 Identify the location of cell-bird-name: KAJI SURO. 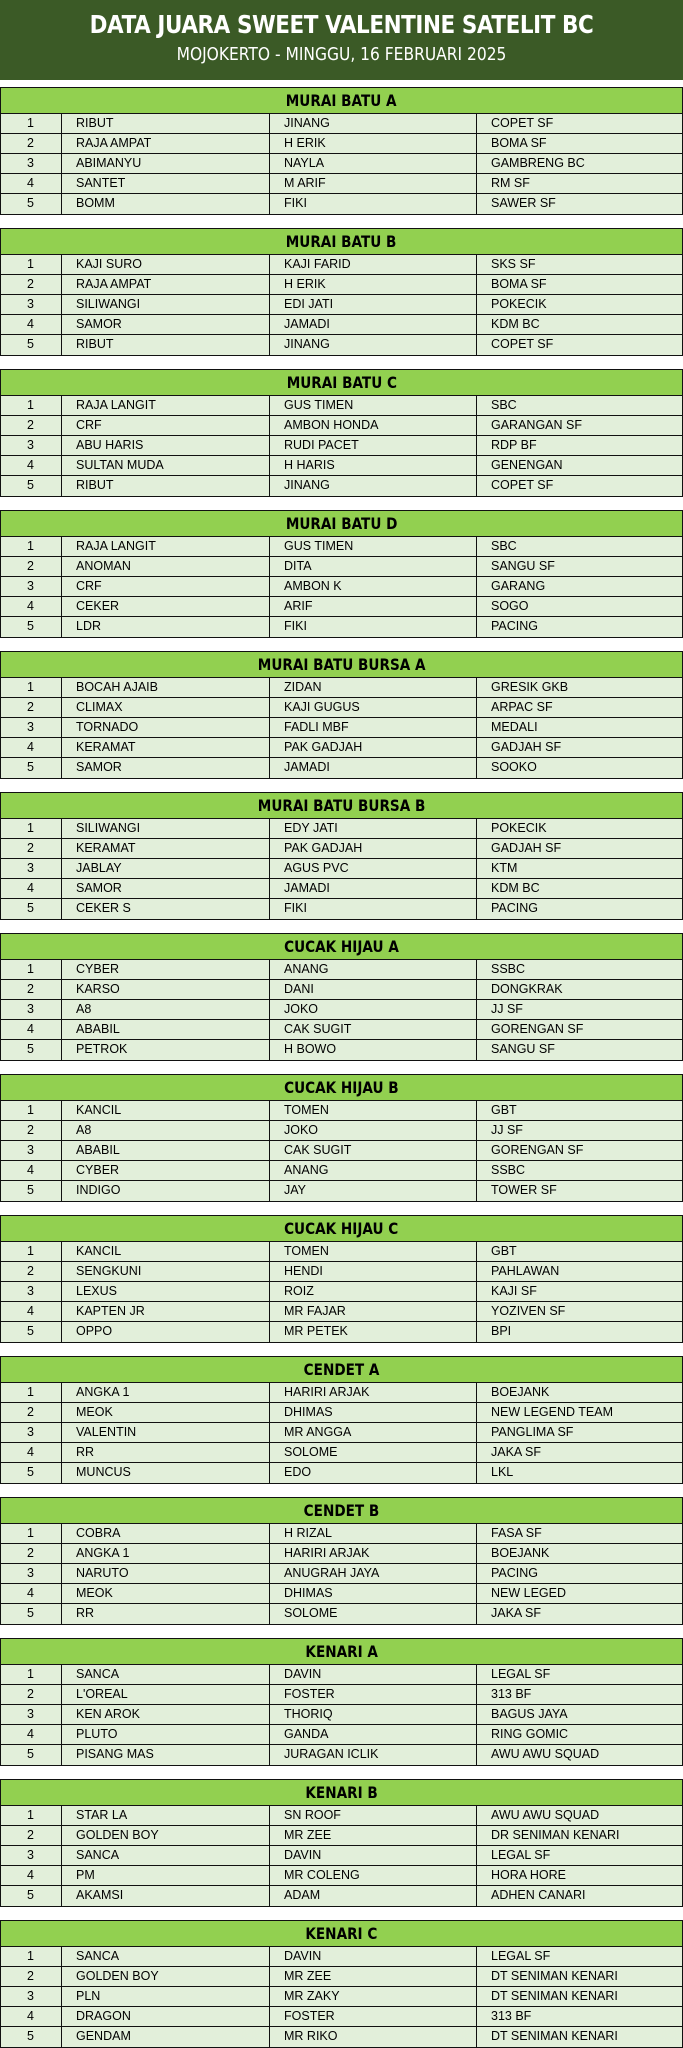
(166, 264).